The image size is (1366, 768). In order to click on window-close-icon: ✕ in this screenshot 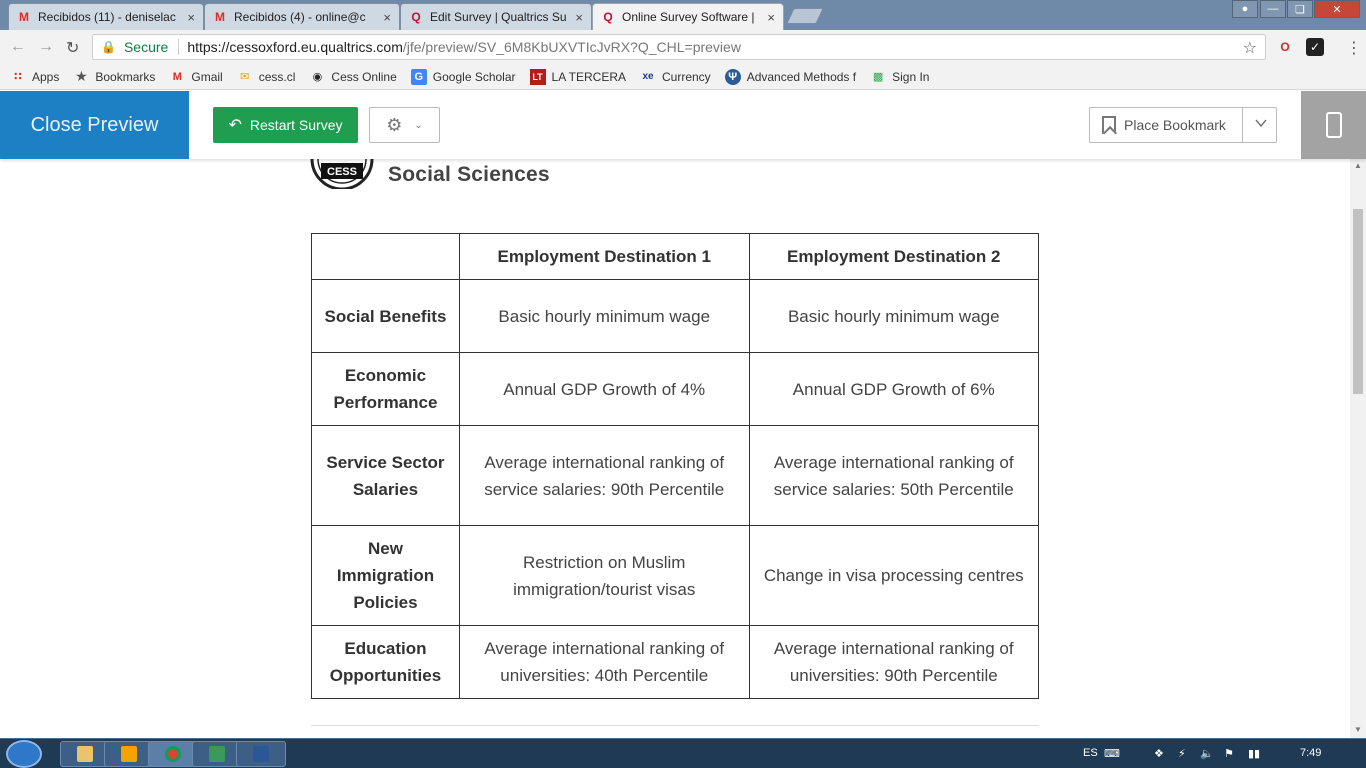, I will do `click(1337, 9)`.